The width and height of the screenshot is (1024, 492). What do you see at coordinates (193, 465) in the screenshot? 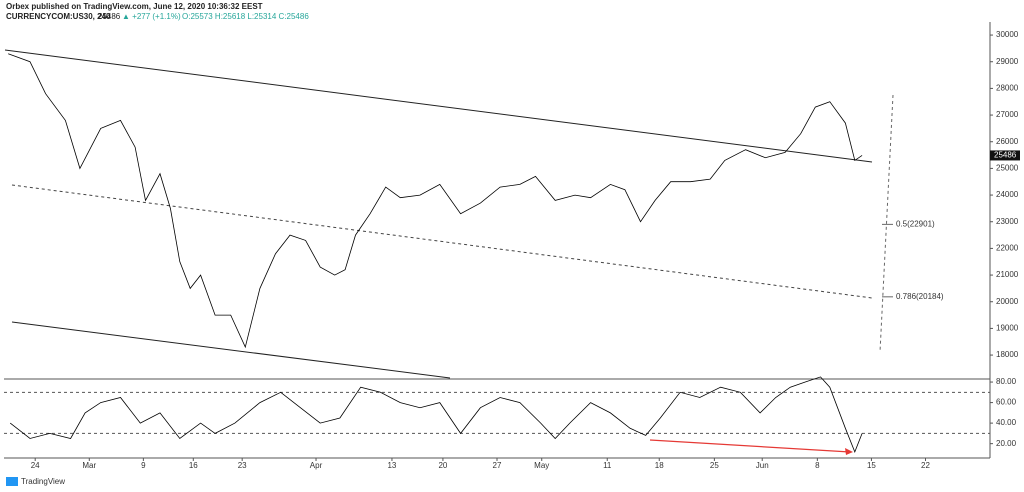
I see `x-tick-label: 16` at bounding box center [193, 465].